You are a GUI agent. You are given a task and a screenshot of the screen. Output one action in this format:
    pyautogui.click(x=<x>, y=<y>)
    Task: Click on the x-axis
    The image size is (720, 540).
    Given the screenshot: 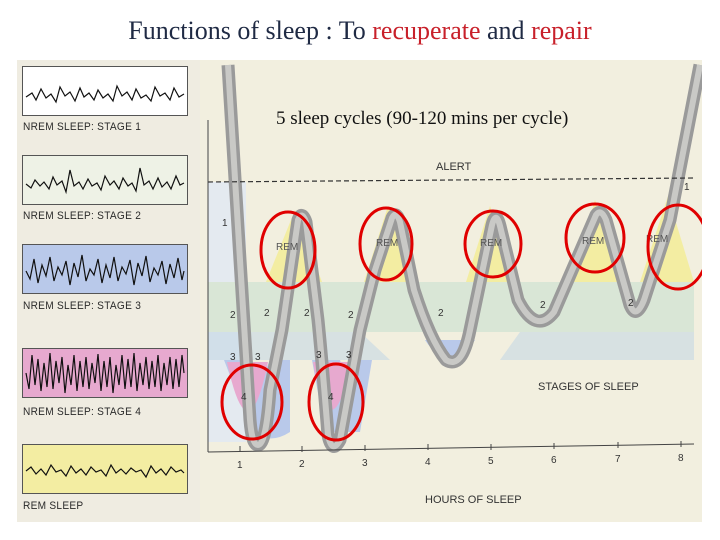 What is the action you would take?
    pyautogui.click(x=451, y=448)
    